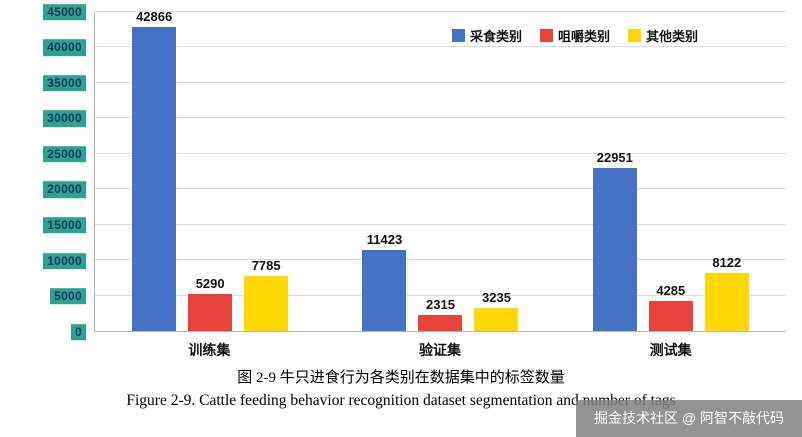 This screenshot has height=437, width=802. What do you see at coordinates (64, 189) in the screenshot?
I see `y-tick-label: 20000` at bounding box center [64, 189].